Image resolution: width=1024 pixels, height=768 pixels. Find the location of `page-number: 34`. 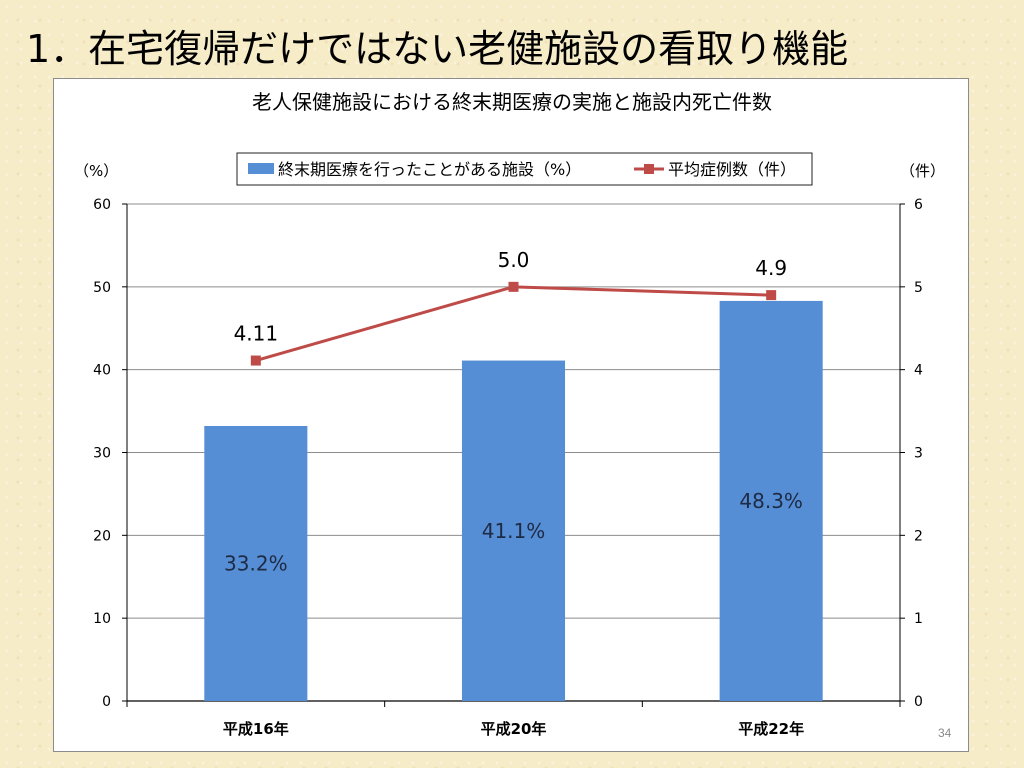

page-number: 34 is located at coordinates (945, 733).